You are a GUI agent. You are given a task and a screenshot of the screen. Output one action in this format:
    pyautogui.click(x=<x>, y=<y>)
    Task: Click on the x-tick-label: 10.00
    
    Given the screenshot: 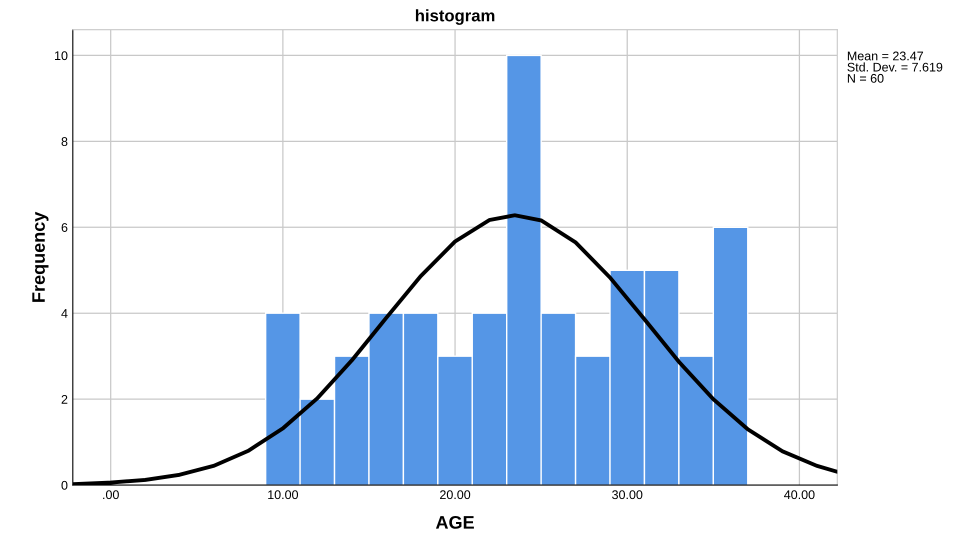 What is the action you would take?
    pyautogui.click(x=283, y=495)
    